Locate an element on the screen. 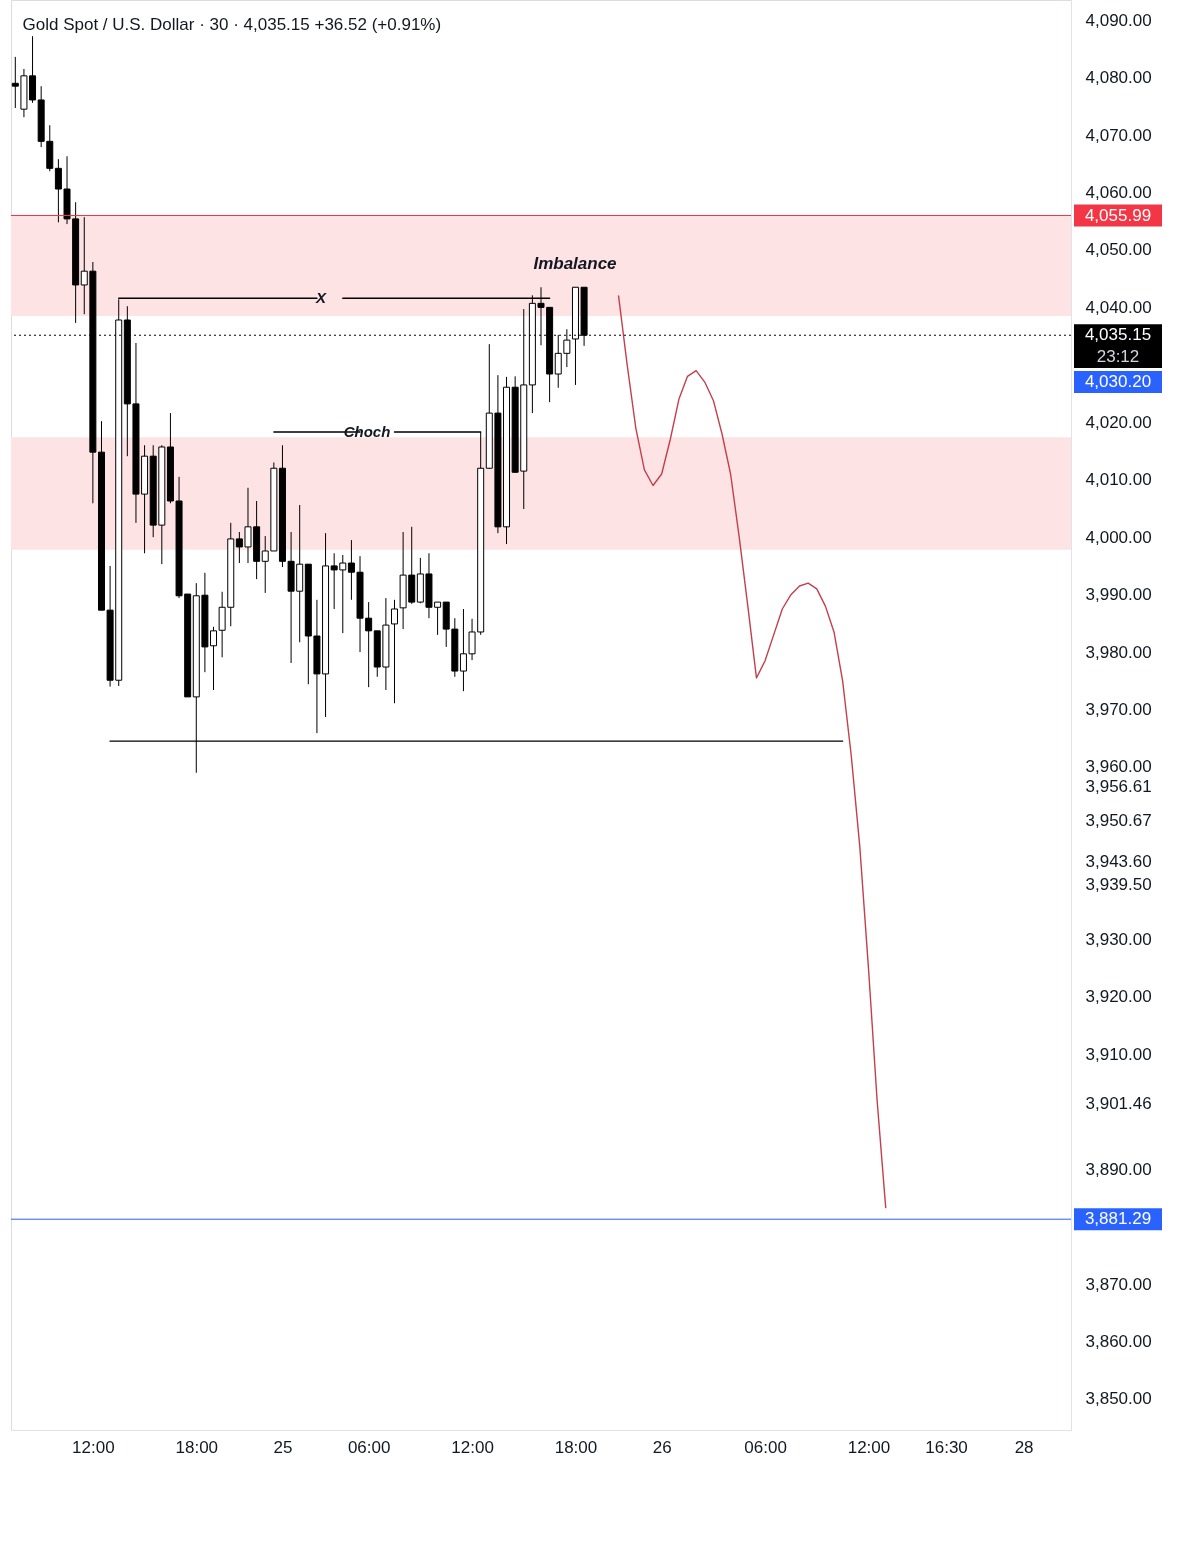 The width and height of the screenshot is (1184, 1560). y-tick-label: 3,860.00 is located at coordinates (1118, 1342).